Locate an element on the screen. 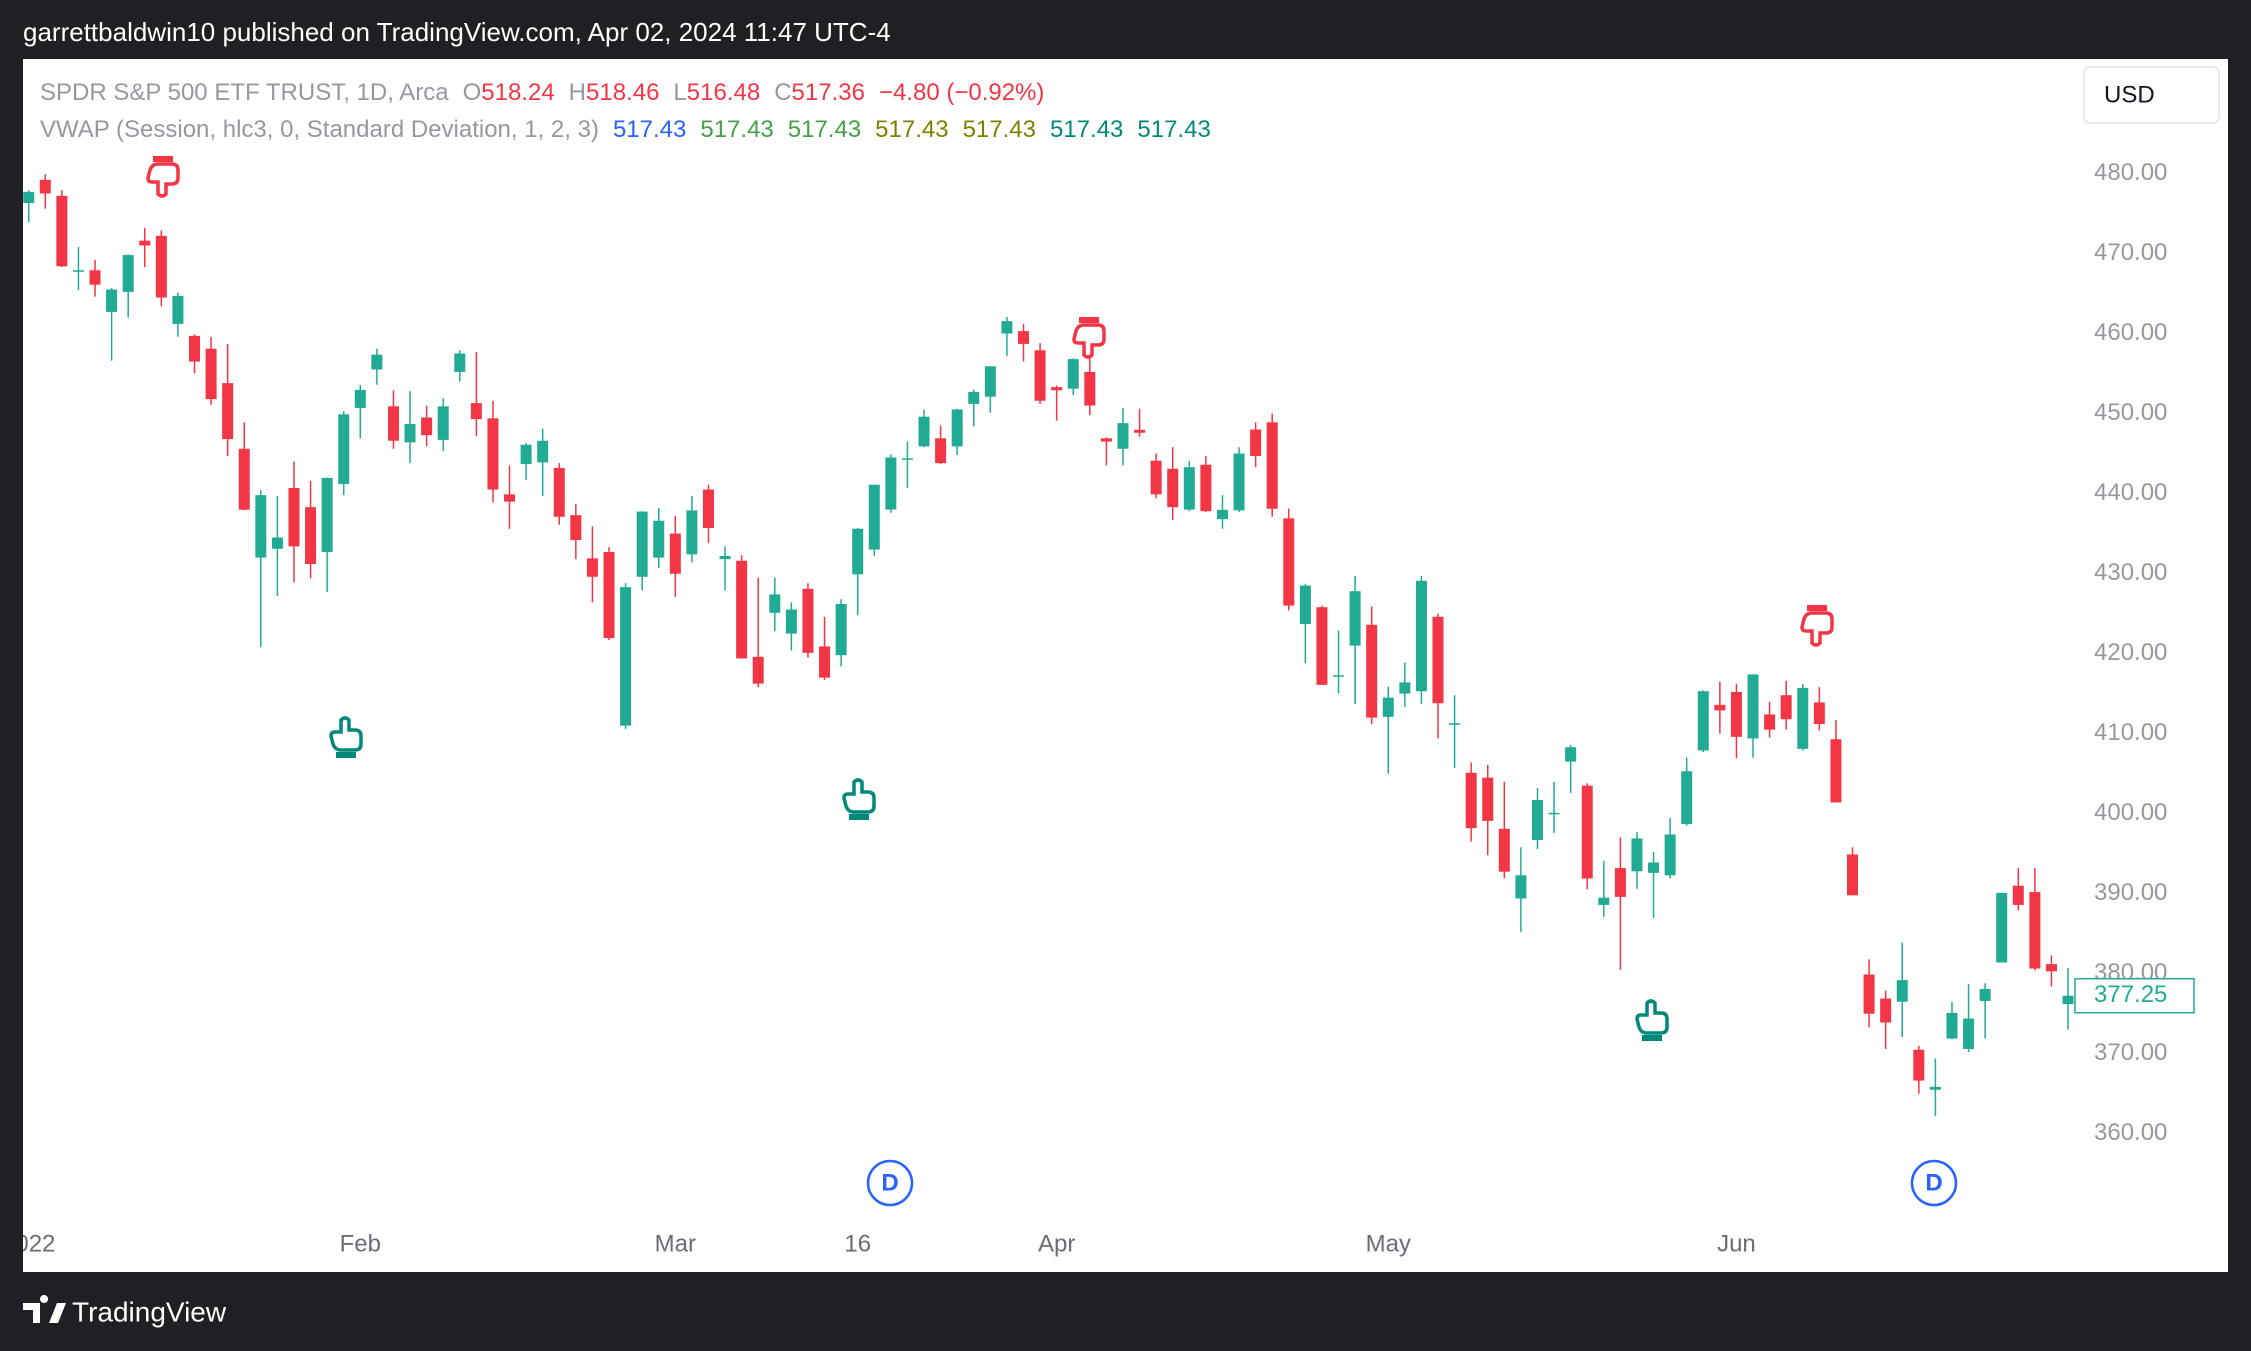  legend-field-value: 518.24 is located at coordinates (517, 92).